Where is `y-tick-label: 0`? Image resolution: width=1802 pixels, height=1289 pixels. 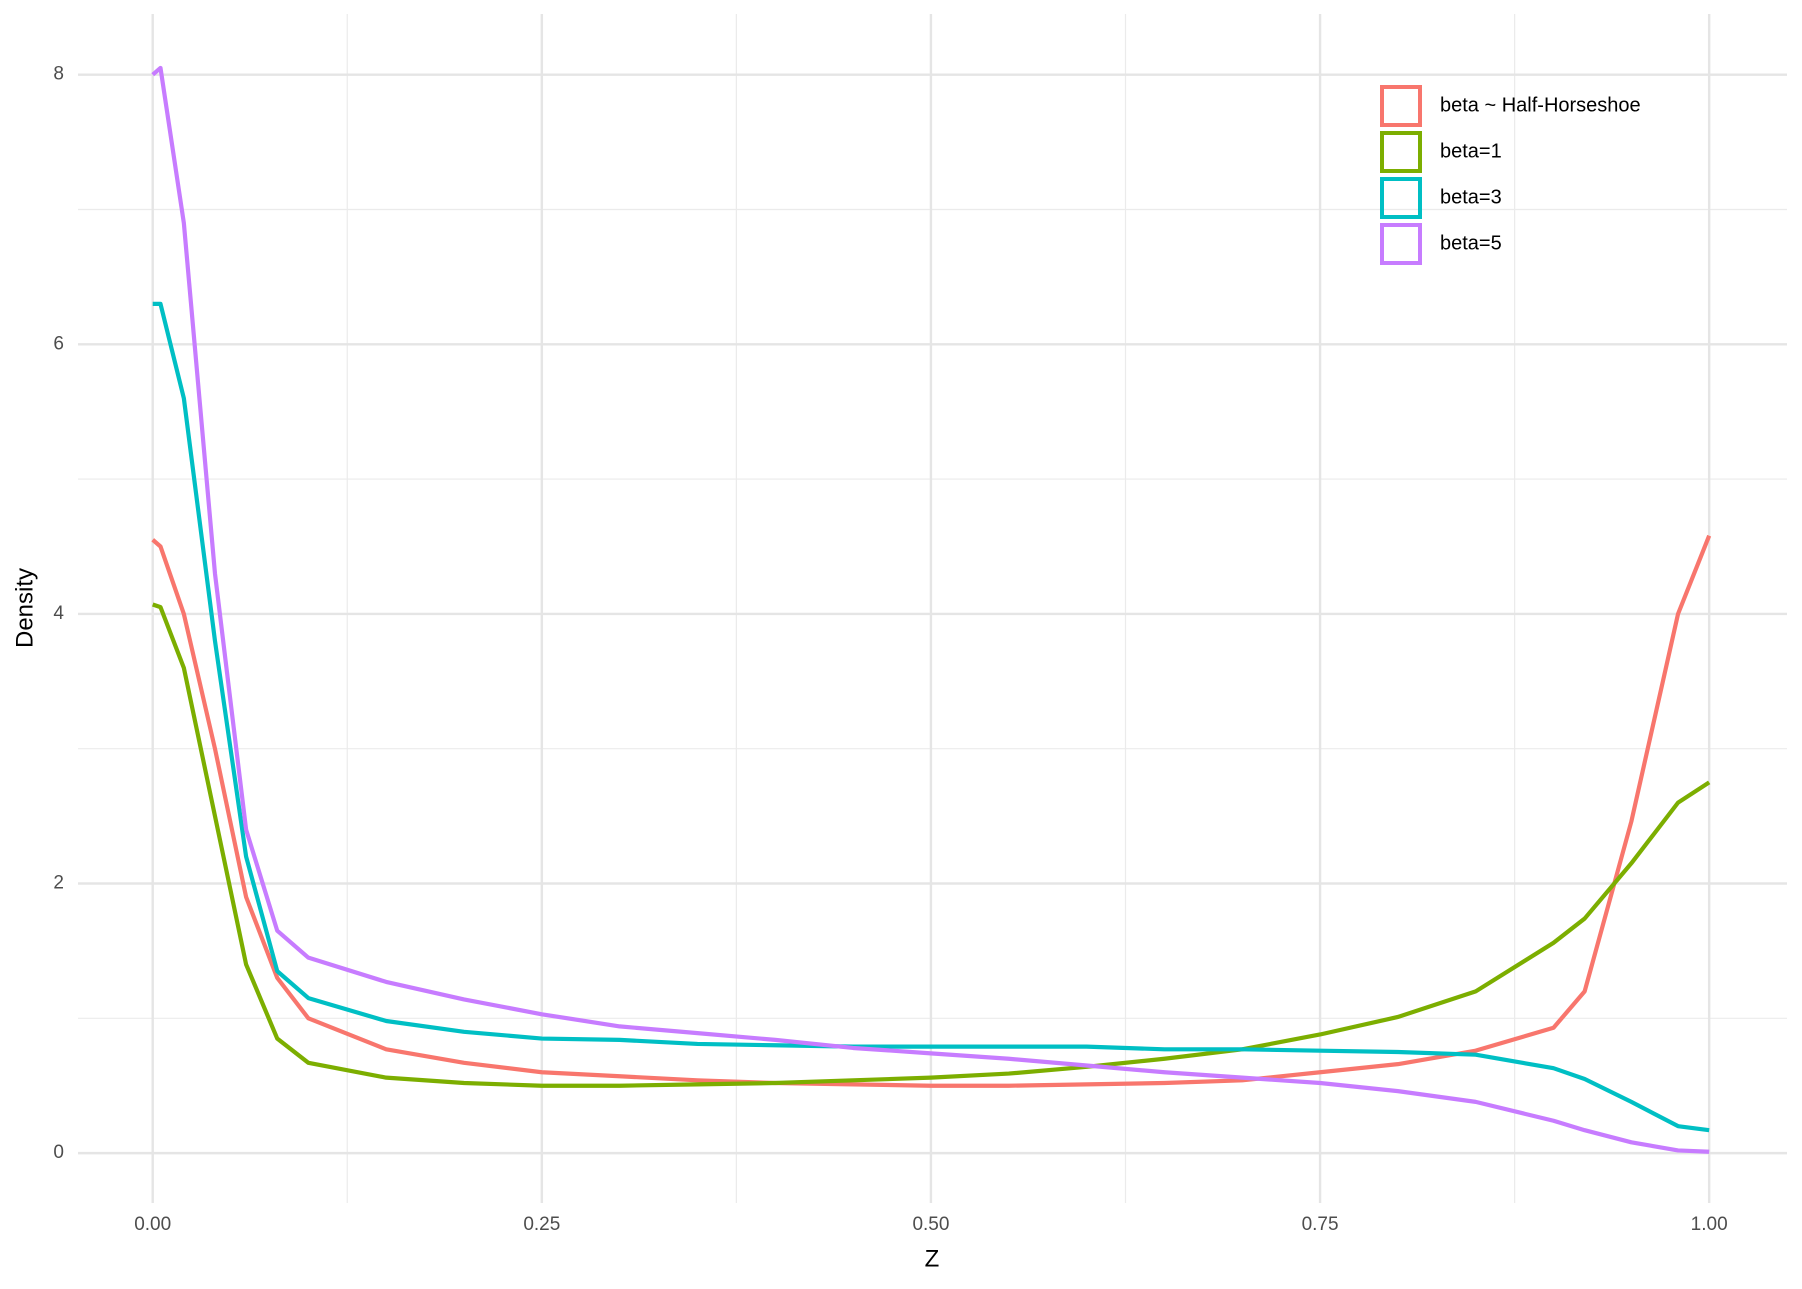
y-tick-label: 0 is located at coordinates (58, 1152).